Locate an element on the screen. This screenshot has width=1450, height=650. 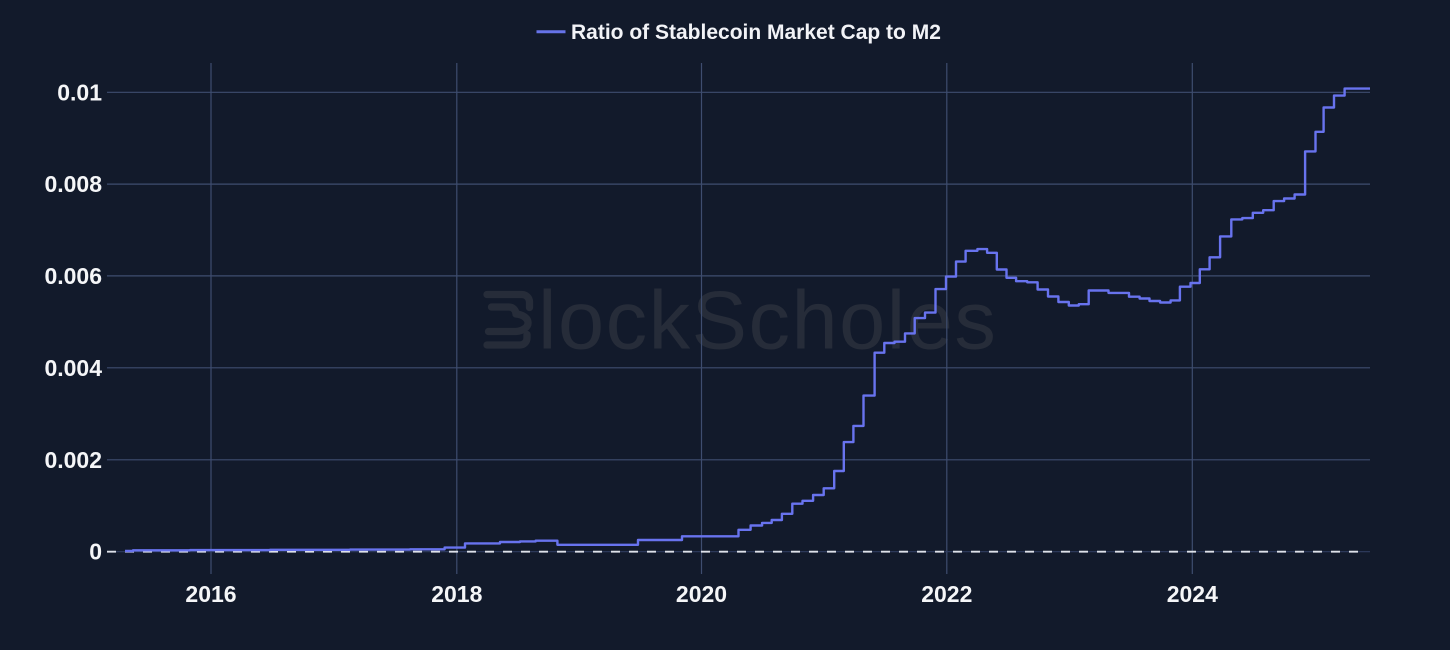
svg-text: 0.006 is located at coordinates (73, 276).